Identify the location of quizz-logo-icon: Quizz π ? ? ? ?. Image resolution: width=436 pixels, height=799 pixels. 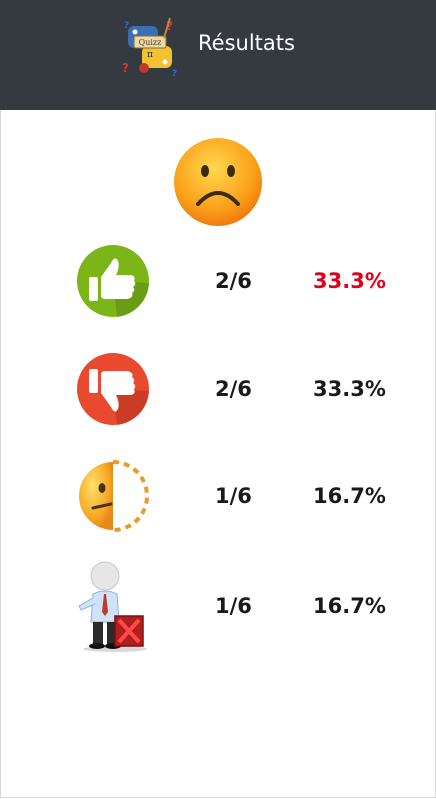
(149, 48).